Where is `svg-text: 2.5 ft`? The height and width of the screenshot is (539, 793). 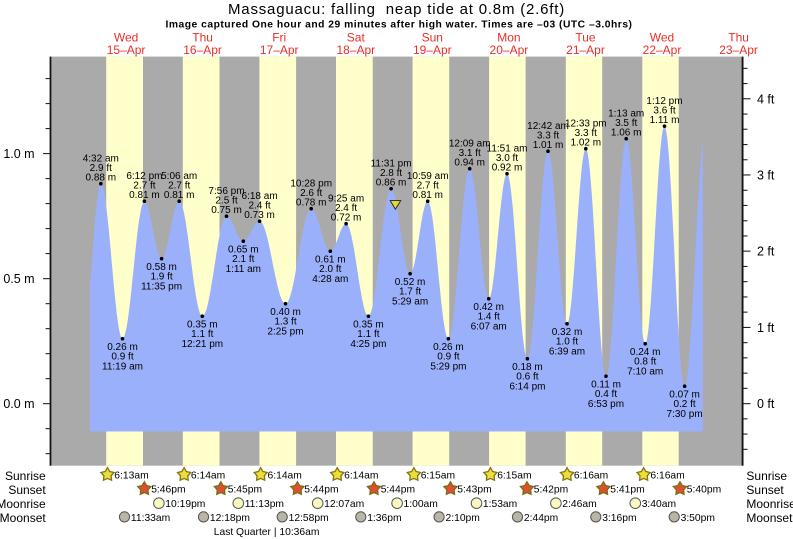
svg-text: 2.5 ft is located at coordinates (226, 200).